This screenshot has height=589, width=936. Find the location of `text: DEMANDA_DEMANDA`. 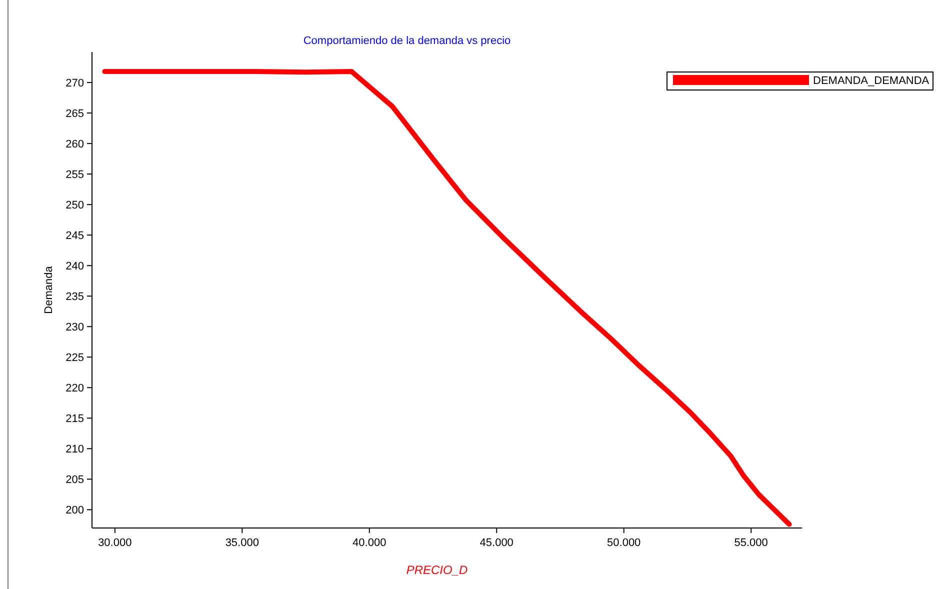

text: DEMANDA_DEMANDA is located at coordinates (871, 81).